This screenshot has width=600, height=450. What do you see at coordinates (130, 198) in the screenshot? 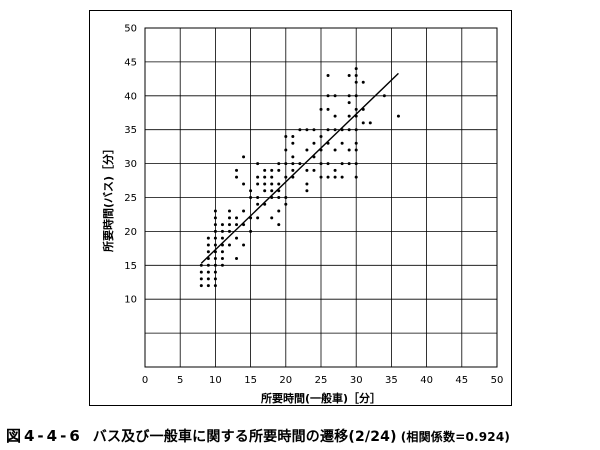
I see `y-tick-label: 25` at bounding box center [130, 198].